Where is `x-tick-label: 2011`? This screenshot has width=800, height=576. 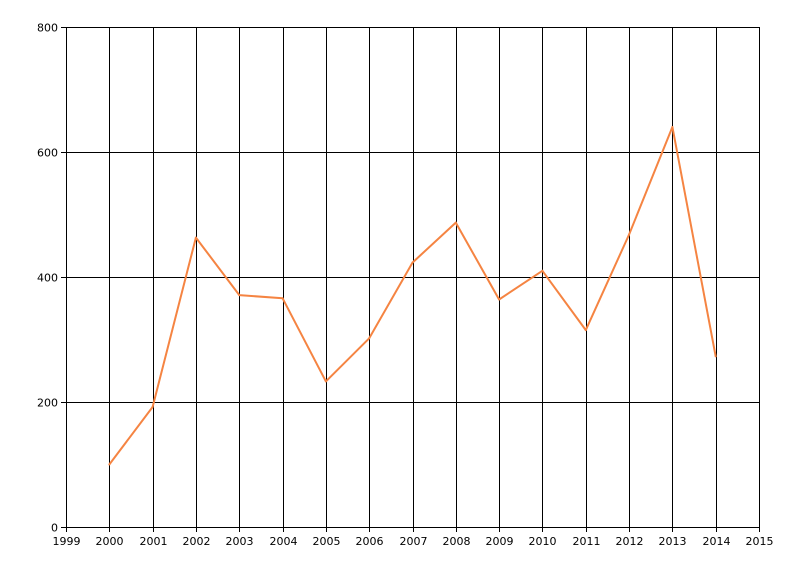
x-tick-label: 2011 is located at coordinates (587, 541).